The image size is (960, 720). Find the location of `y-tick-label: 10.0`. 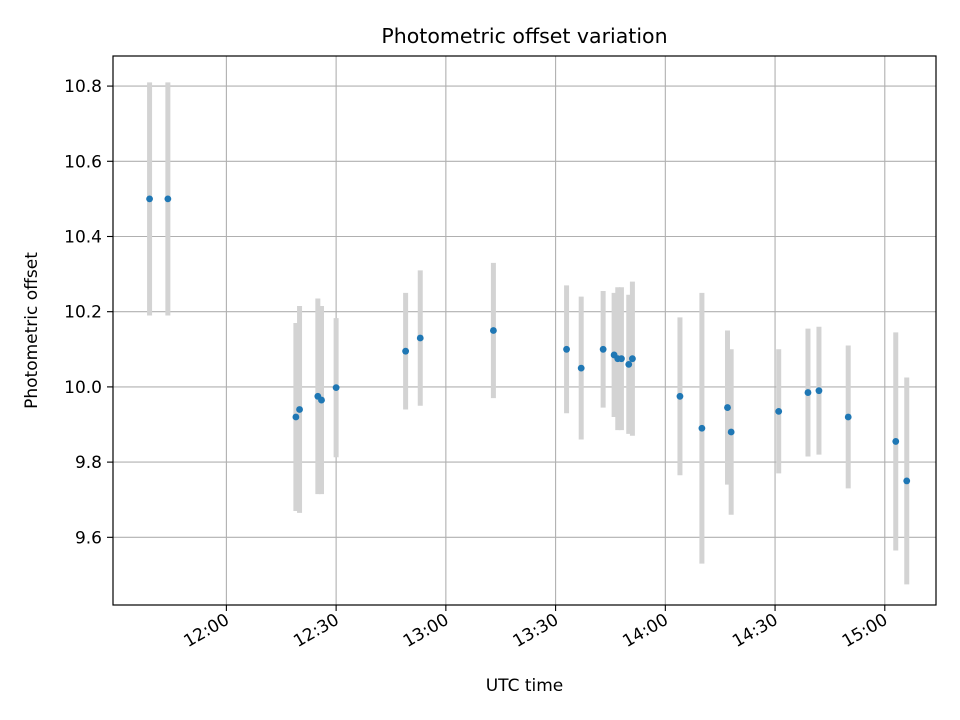

y-tick-label: 10.0 is located at coordinates (83, 388).